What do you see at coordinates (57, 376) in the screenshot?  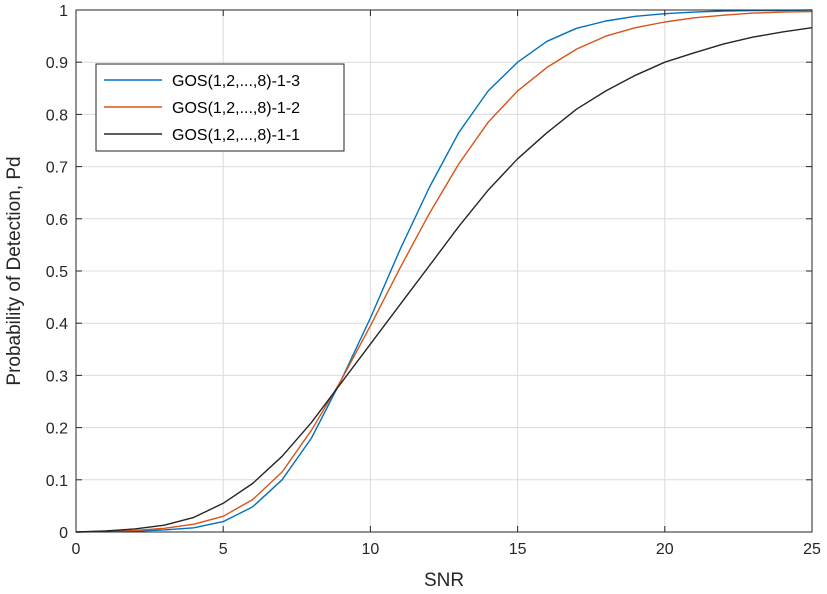 I see `y-tick-label: 0.3` at bounding box center [57, 376].